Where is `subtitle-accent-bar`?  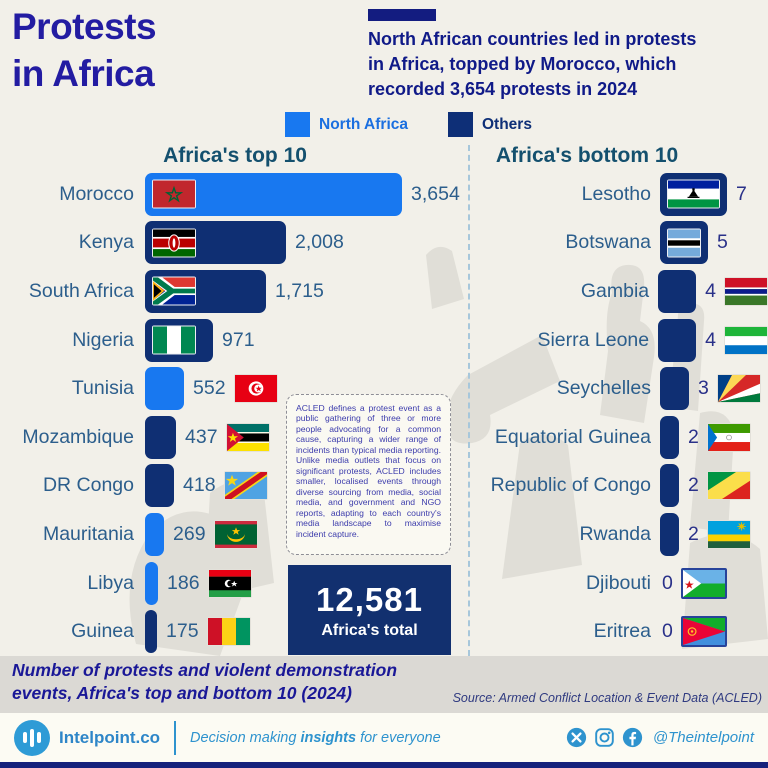 subtitle-accent-bar is located at coordinates (402, 15).